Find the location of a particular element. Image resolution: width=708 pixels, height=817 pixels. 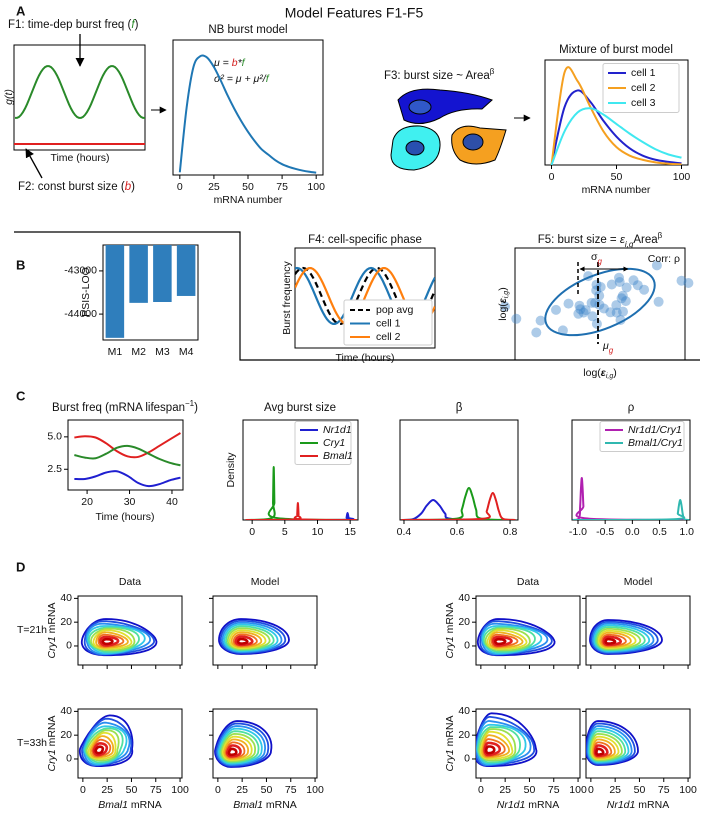

text: F3: burst size ~ Area is located at coordinates (437, 76).